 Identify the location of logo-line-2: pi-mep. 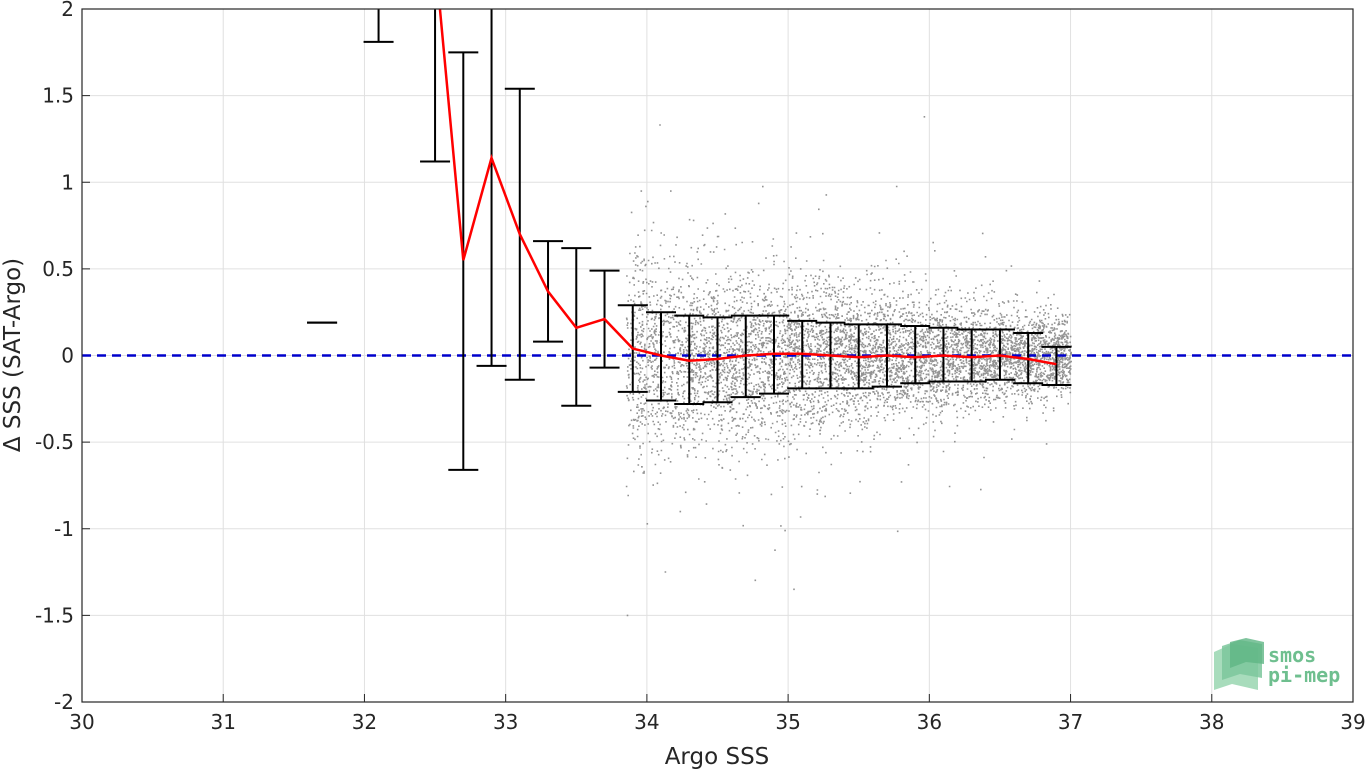
(1304, 675).